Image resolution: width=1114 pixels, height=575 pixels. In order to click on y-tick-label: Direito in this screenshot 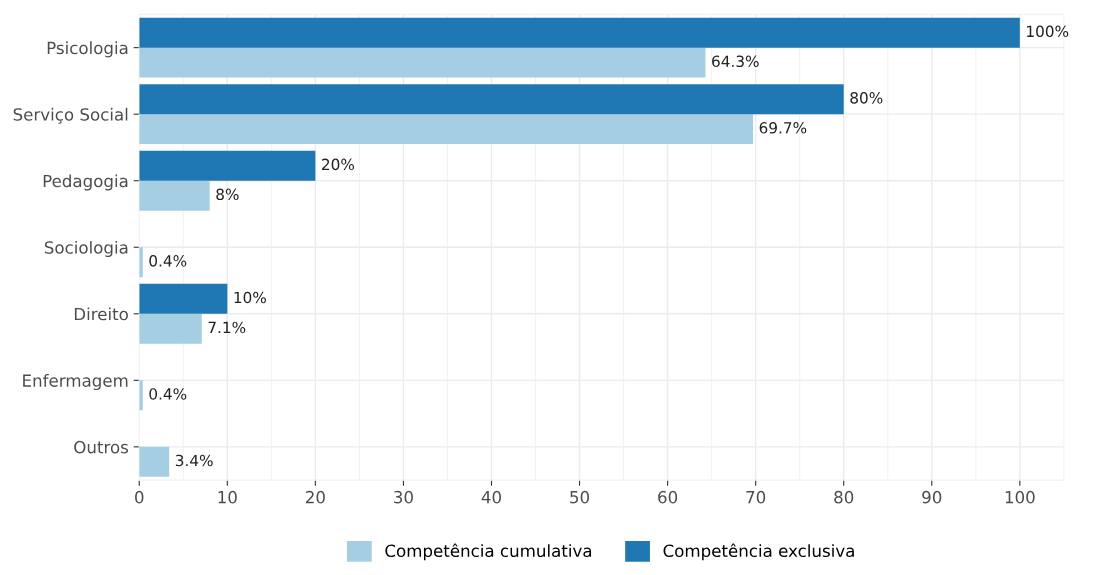, I will do `click(101, 314)`.